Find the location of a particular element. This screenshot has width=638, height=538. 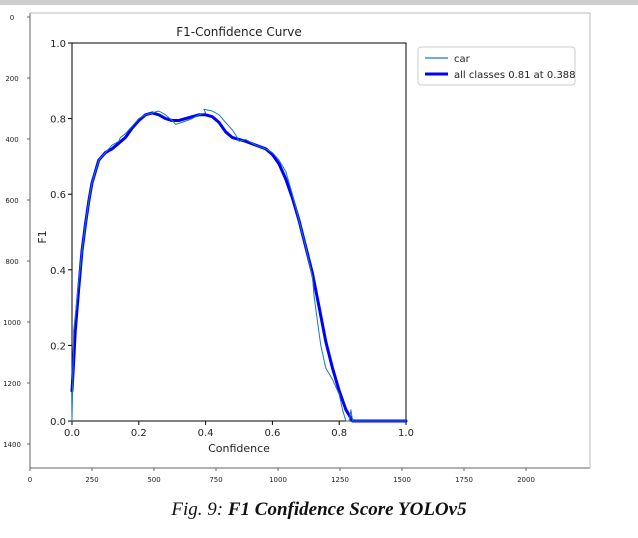

top-border-bar is located at coordinates (319, 2).